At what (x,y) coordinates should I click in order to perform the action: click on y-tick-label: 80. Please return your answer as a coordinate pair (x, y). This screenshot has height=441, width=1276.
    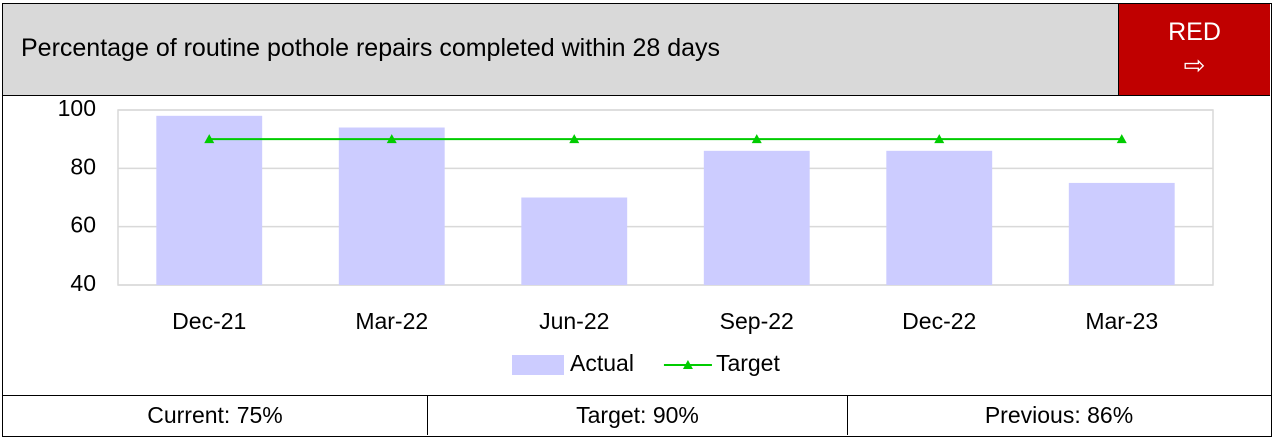
    Looking at the image, I should click on (83, 166).